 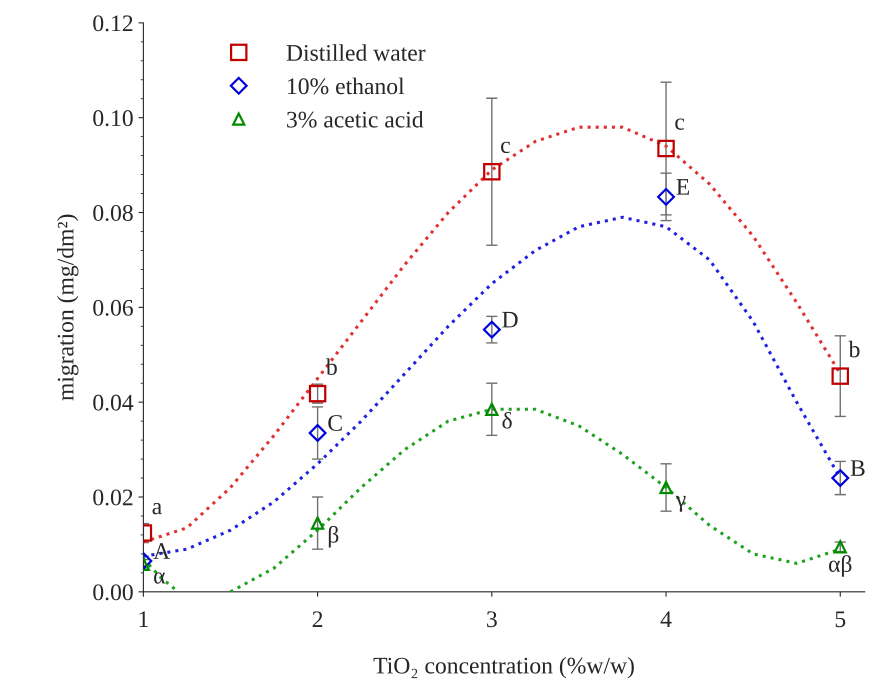 I want to click on annotation: E, so click(x=683, y=187).